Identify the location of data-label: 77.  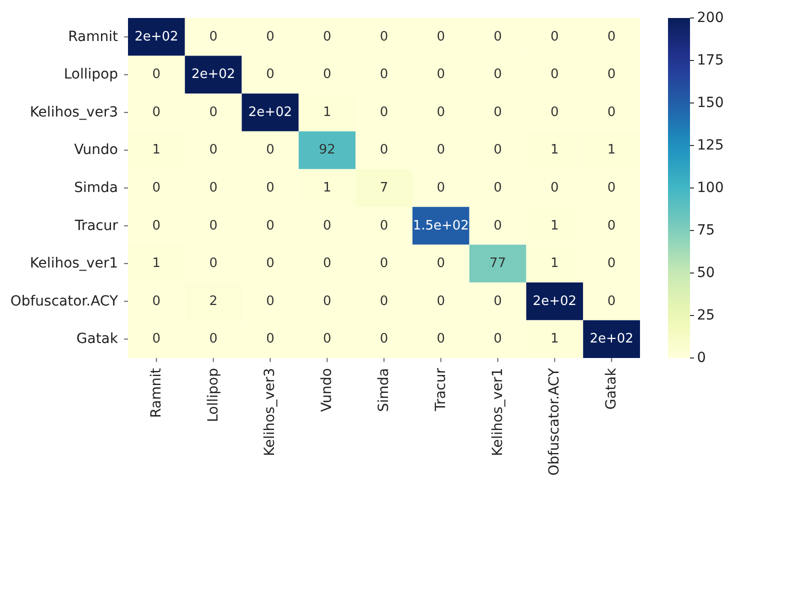
(498, 264).